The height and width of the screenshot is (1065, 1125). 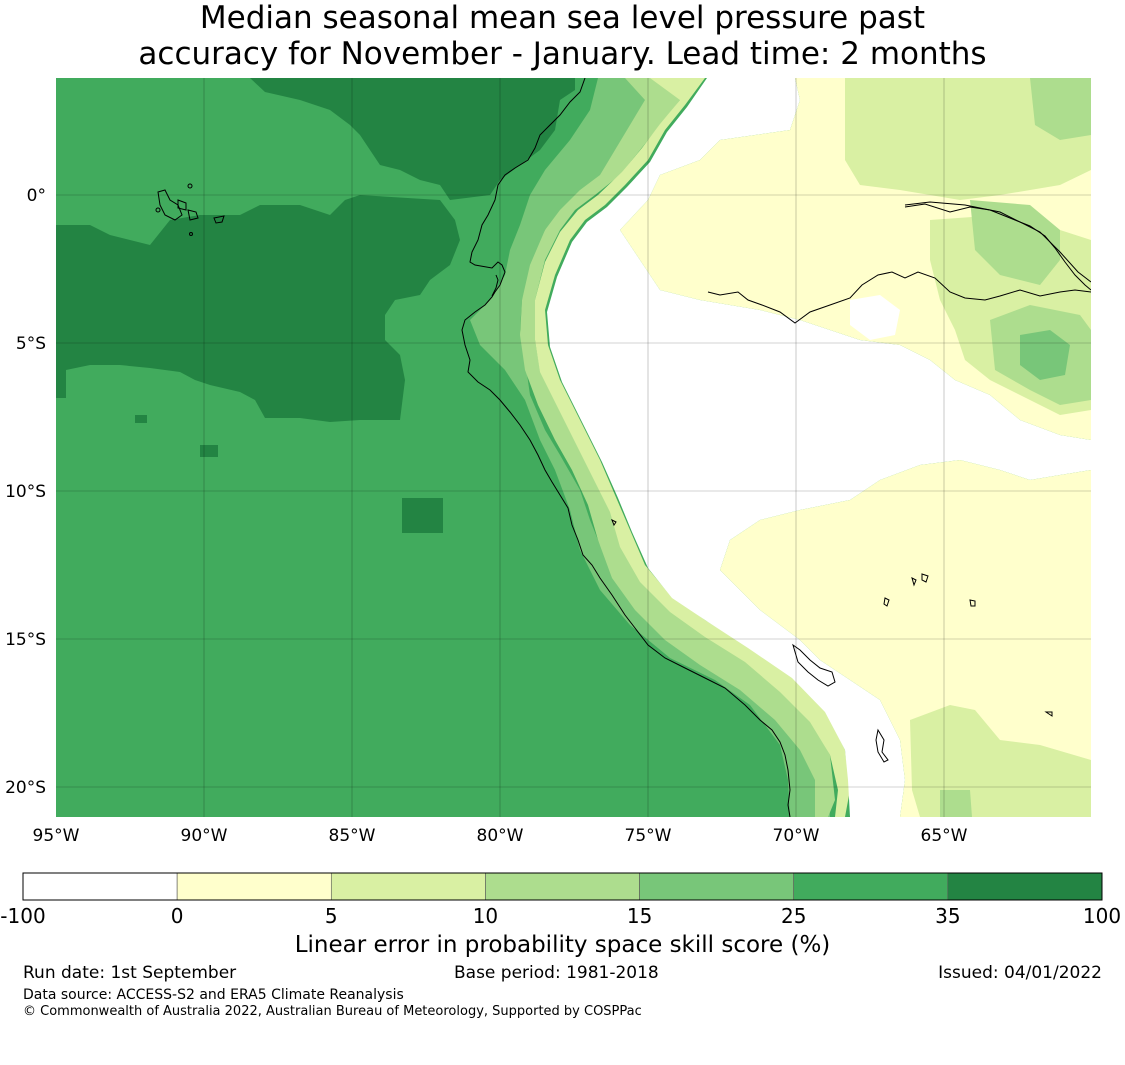 What do you see at coordinates (130, 973) in the screenshot?
I see `run-date: Run date: 1st September` at bounding box center [130, 973].